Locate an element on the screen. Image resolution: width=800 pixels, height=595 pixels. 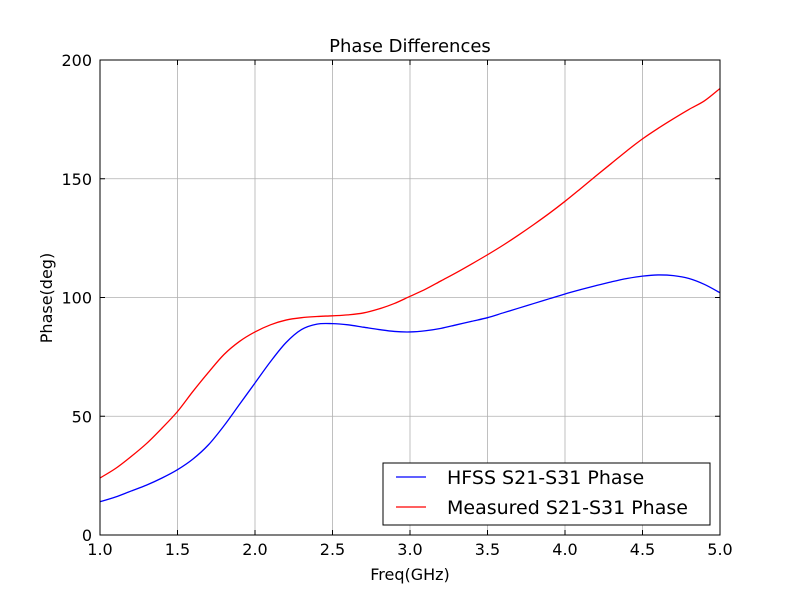
x-axis-label: Freq(GHz) is located at coordinates (410, 574).